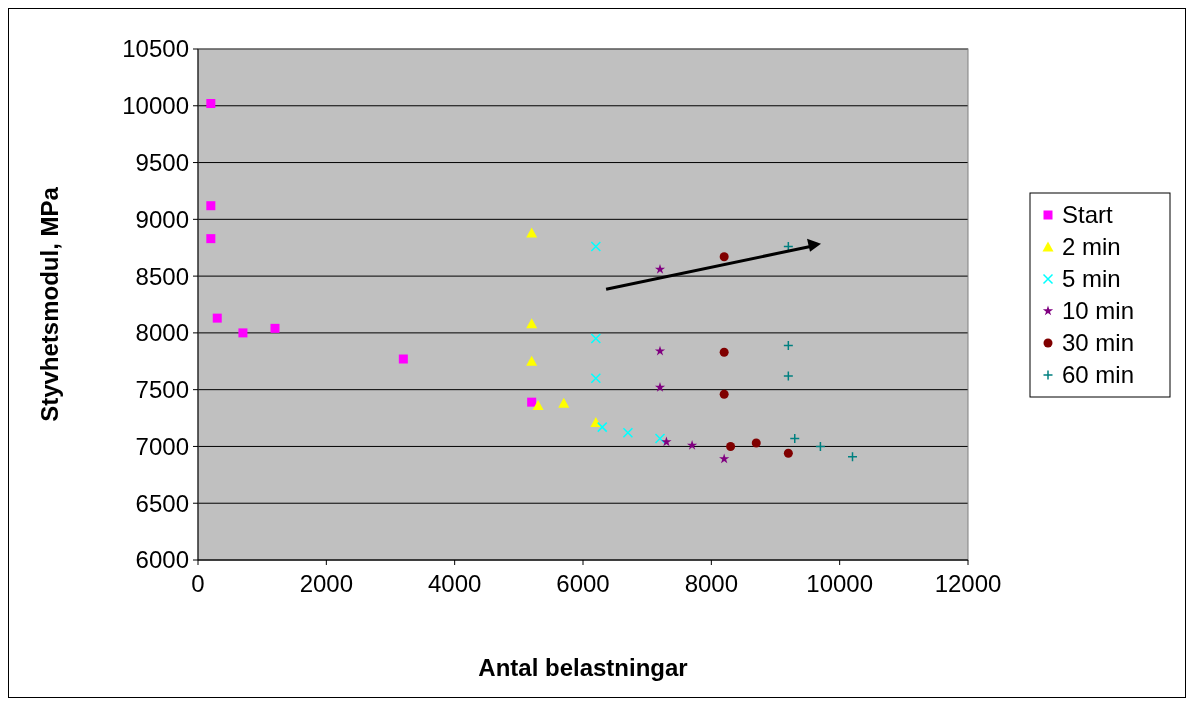 Image resolution: width=1194 pixels, height=706 pixels. I want to click on legend-label: 2 min, so click(1091, 247).